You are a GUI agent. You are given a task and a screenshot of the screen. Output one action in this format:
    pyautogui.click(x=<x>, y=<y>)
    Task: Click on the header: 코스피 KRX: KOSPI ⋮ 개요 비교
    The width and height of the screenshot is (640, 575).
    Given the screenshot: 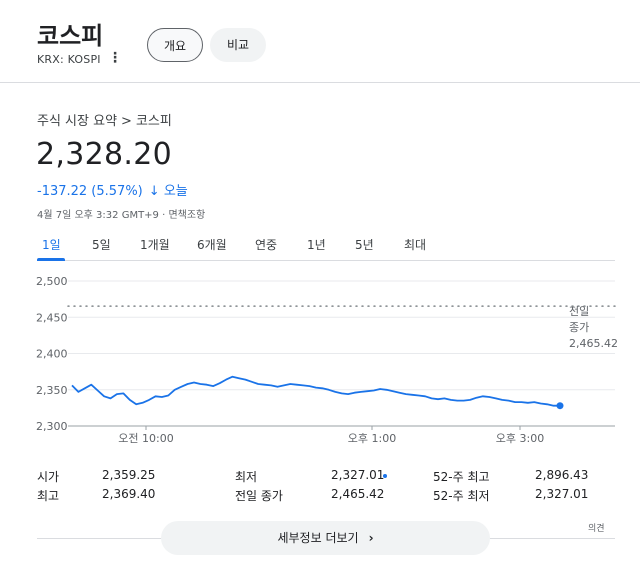 What is the action you would take?
    pyautogui.click(x=320, y=41)
    